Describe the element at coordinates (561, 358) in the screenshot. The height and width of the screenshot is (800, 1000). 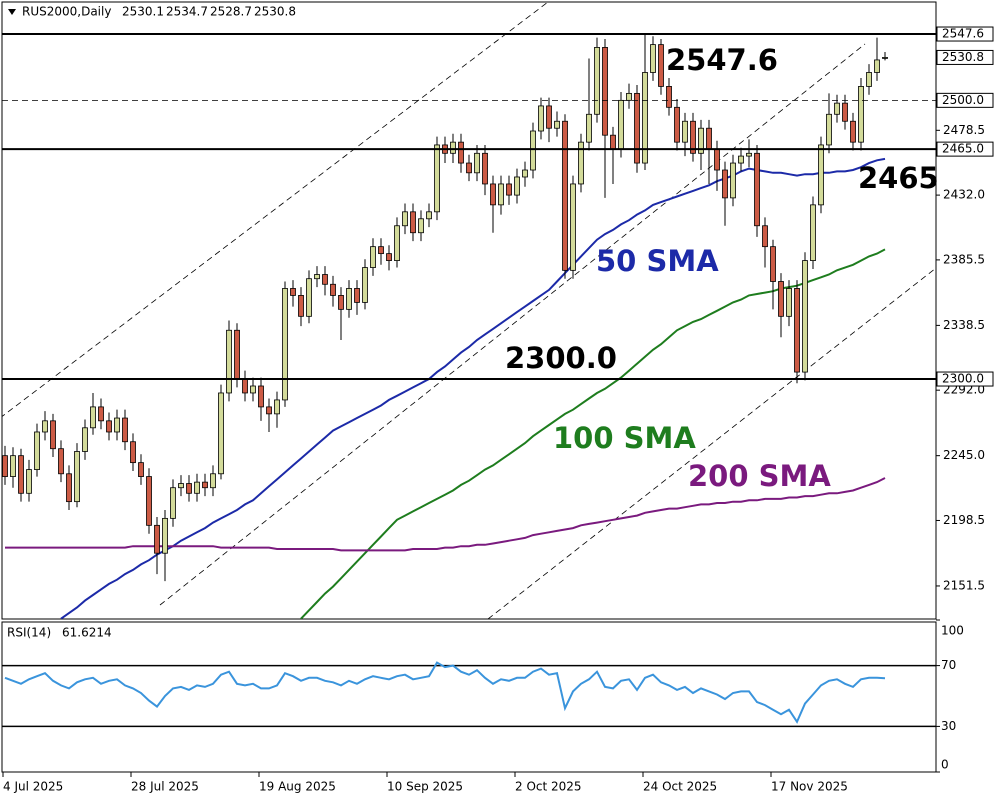
I see `annotation: 2300.0` at that location.